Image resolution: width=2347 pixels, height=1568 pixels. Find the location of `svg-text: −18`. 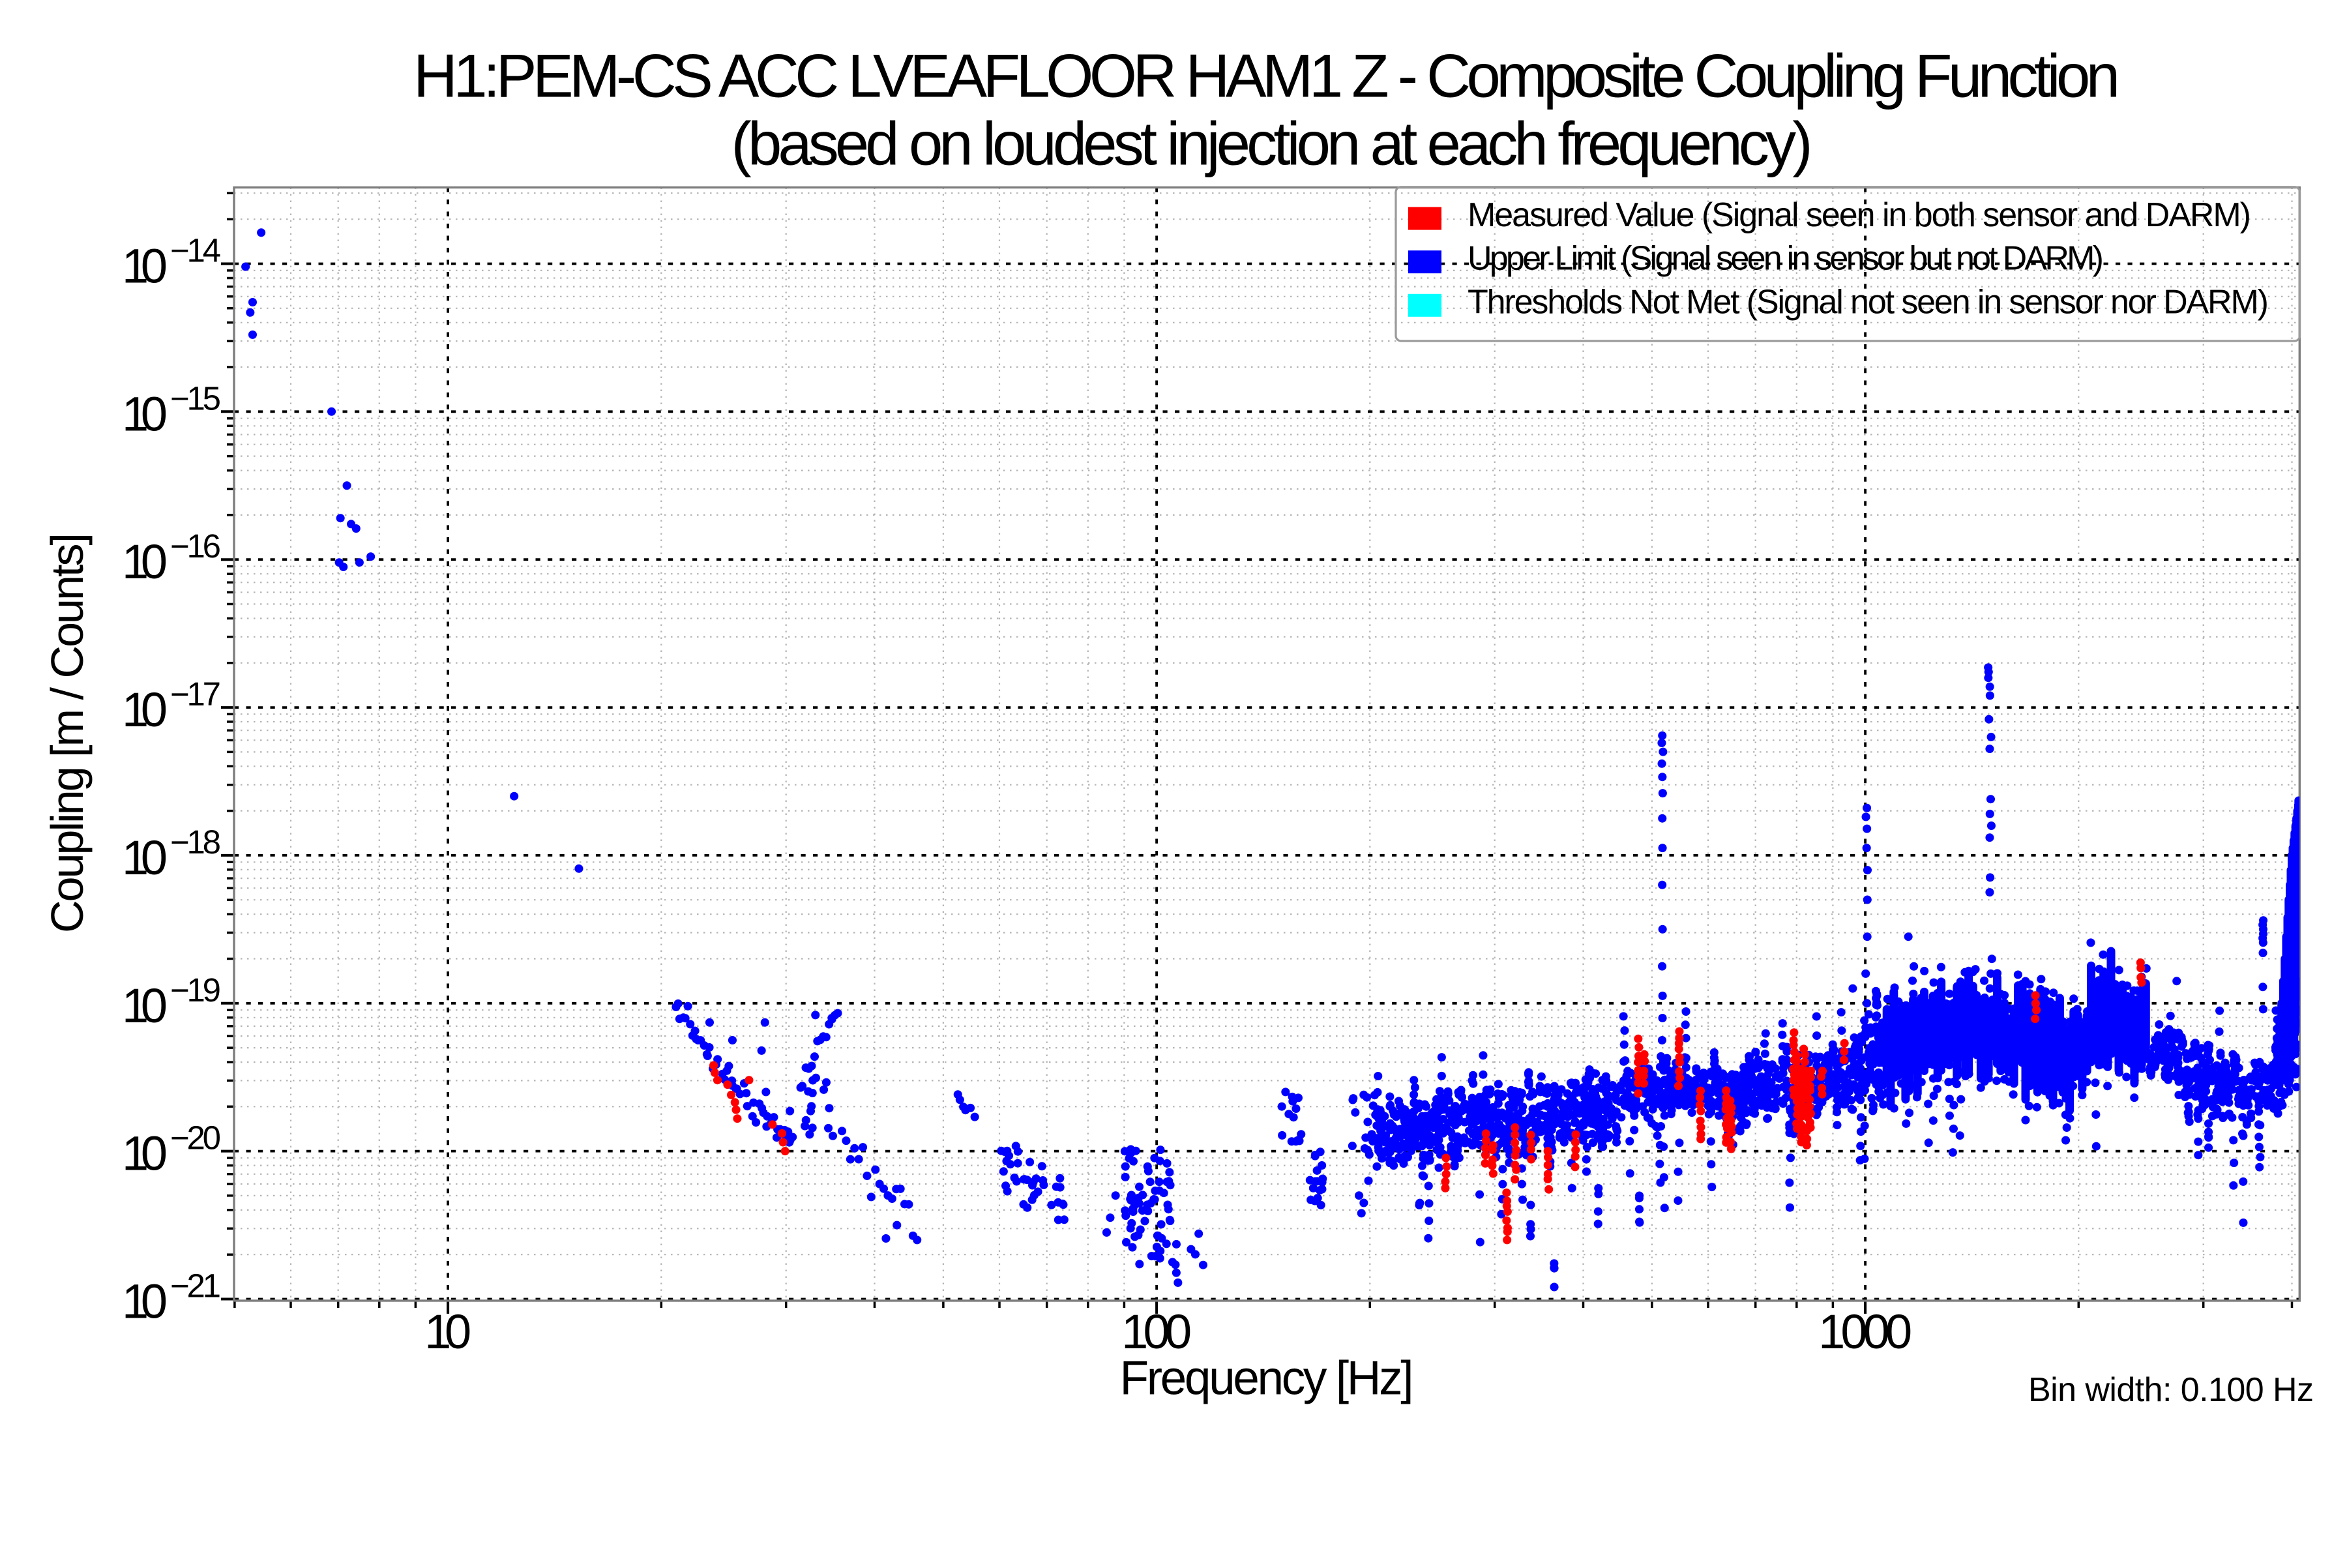

svg-text: −18 is located at coordinates (195, 842).